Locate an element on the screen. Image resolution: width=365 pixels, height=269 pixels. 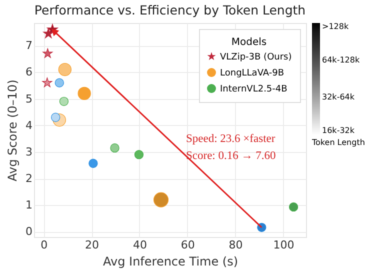
x-tick-label: 0 is located at coordinates (44, 245).